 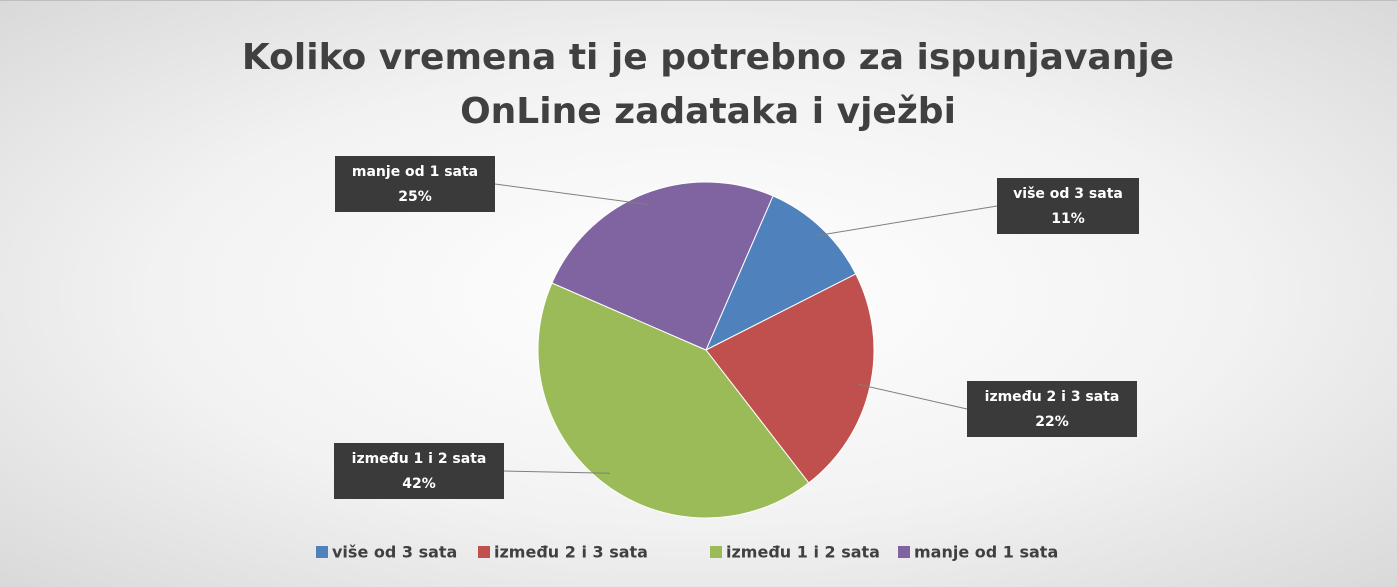 What do you see at coordinates (803, 552) in the screenshot?
I see `legend-label: između 1 i 2 sata` at bounding box center [803, 552].